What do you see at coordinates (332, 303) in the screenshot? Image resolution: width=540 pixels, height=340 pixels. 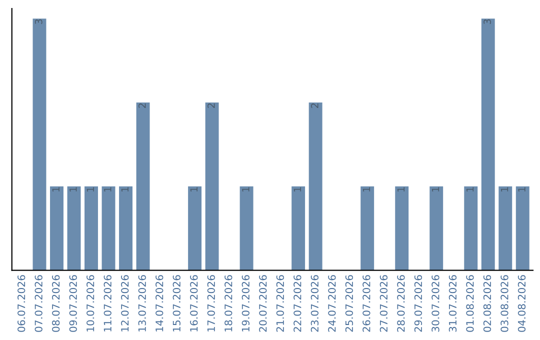 I see `x-tick-label: 24.07.2026` at bounding box center [332, 303].